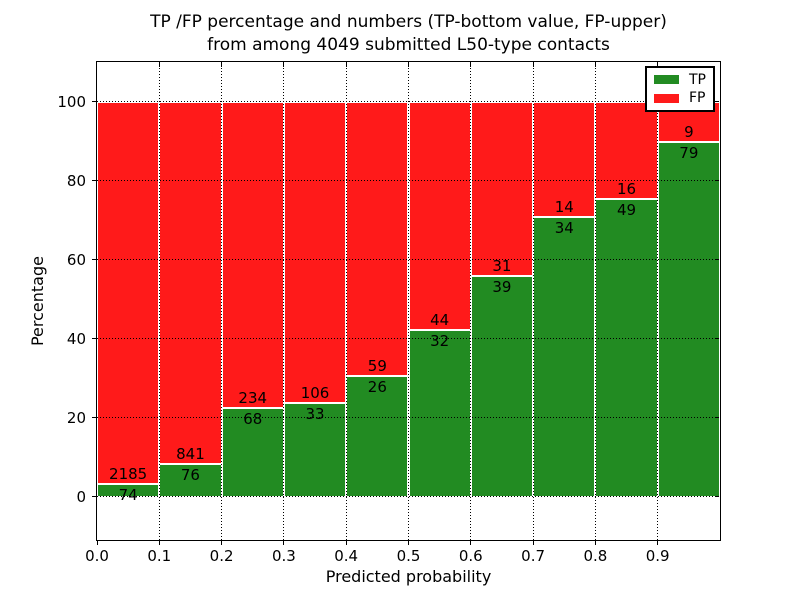 The width and height of the screenshot is (800, 600). Describe the element at coordinates (595, 556) in the screenshot. I see `x-tick-label: 0.8` at that location.